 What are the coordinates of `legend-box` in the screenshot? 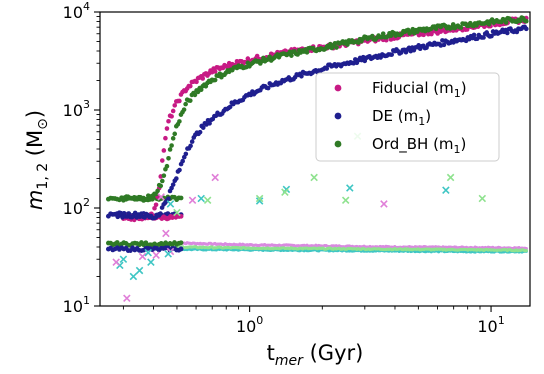 It's located at (407, 117).